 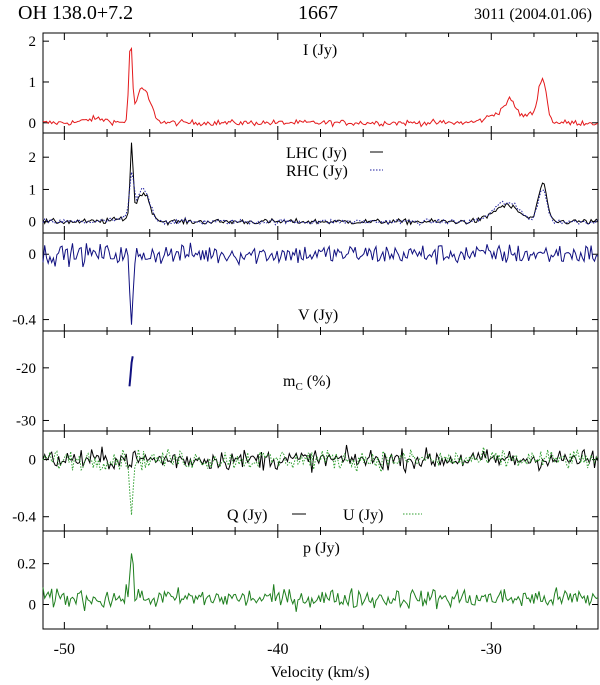 I want to click on legend-label-q: Q (Jy), so click(x=247, y=515).